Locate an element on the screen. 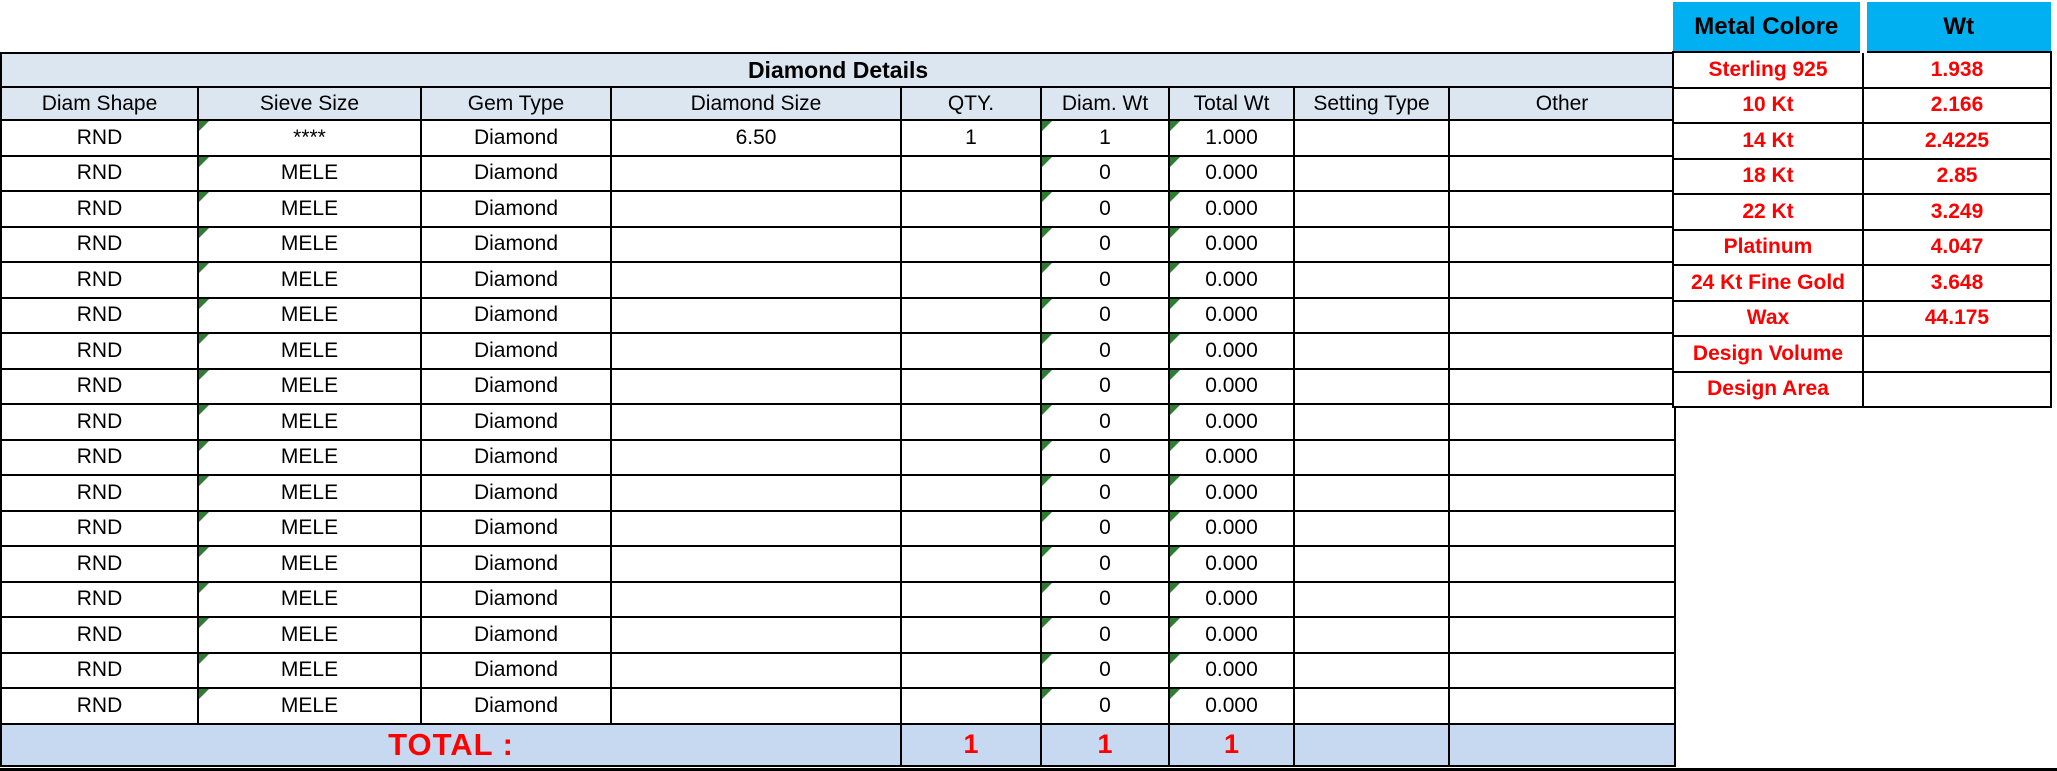  cell-total-wt: 1.000 is located at coordinates (1231, 138).